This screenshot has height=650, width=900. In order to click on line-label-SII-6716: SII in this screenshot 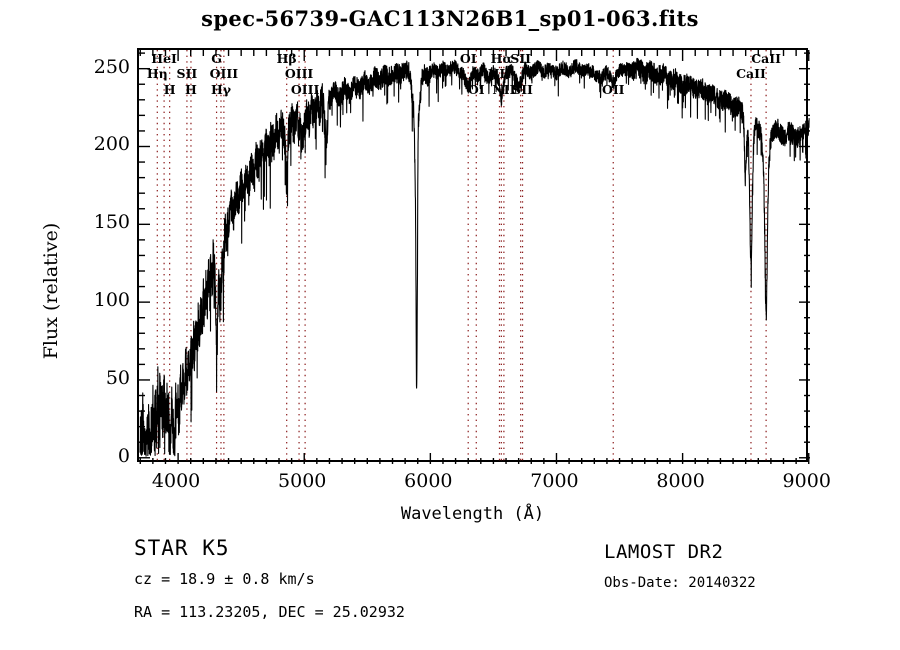, I will do `click(521, 58)`.